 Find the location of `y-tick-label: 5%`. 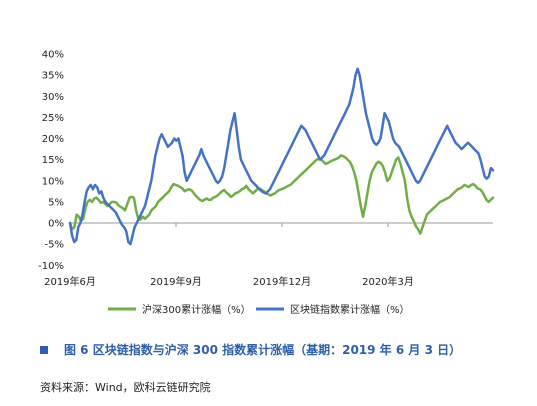

y-tick-label: 5% is located at coordinates (56, 202).